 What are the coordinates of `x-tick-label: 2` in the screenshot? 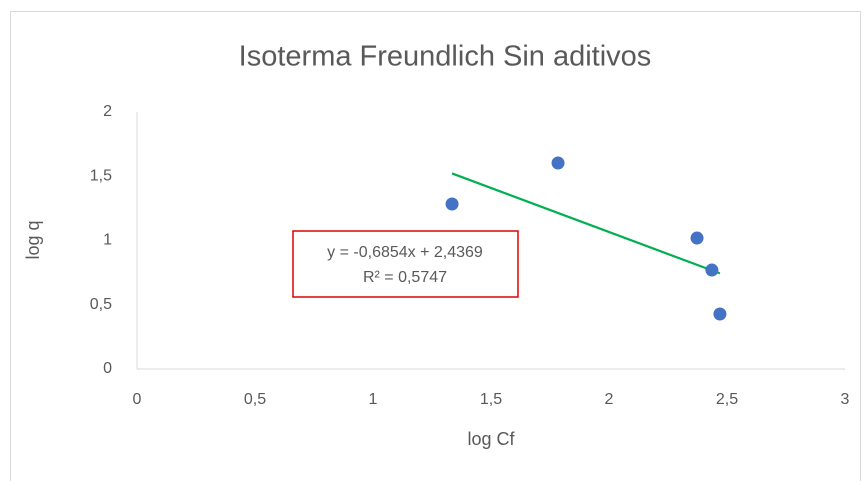 It's located at (609, 399).